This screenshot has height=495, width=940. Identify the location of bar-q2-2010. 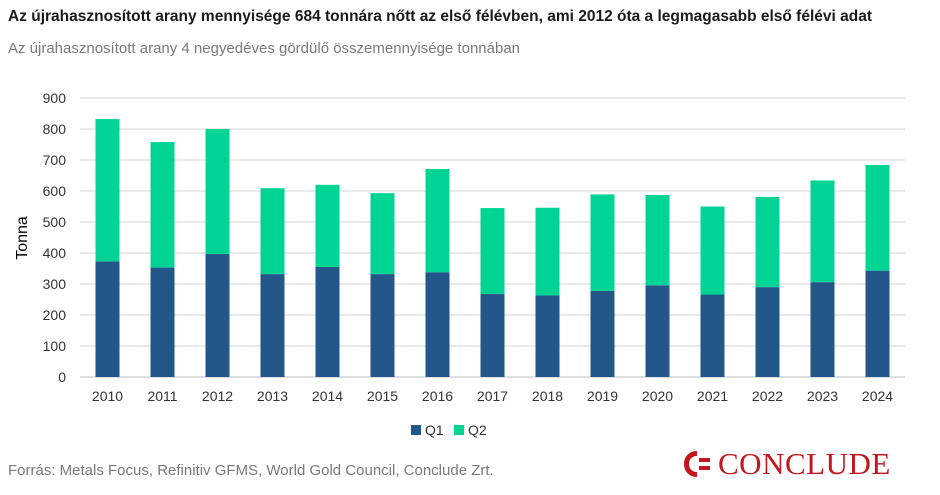
(107, 190).